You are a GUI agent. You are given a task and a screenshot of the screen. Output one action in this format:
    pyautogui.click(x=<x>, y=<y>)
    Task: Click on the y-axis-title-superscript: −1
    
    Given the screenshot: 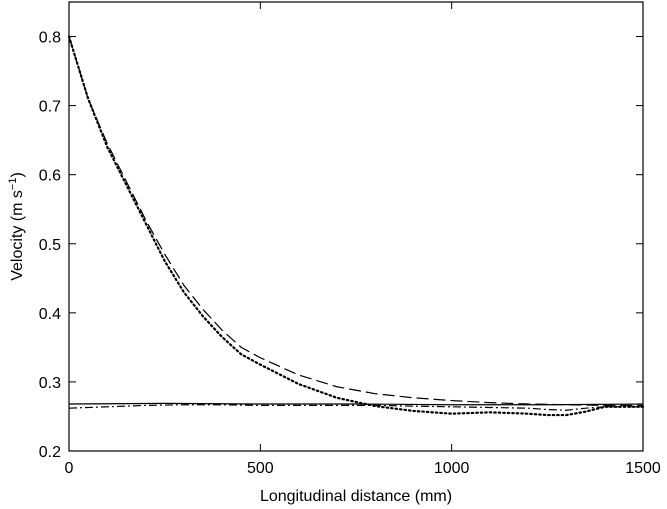 What is the action you would take?
    pyautogui.click(x=13, y=184)
    